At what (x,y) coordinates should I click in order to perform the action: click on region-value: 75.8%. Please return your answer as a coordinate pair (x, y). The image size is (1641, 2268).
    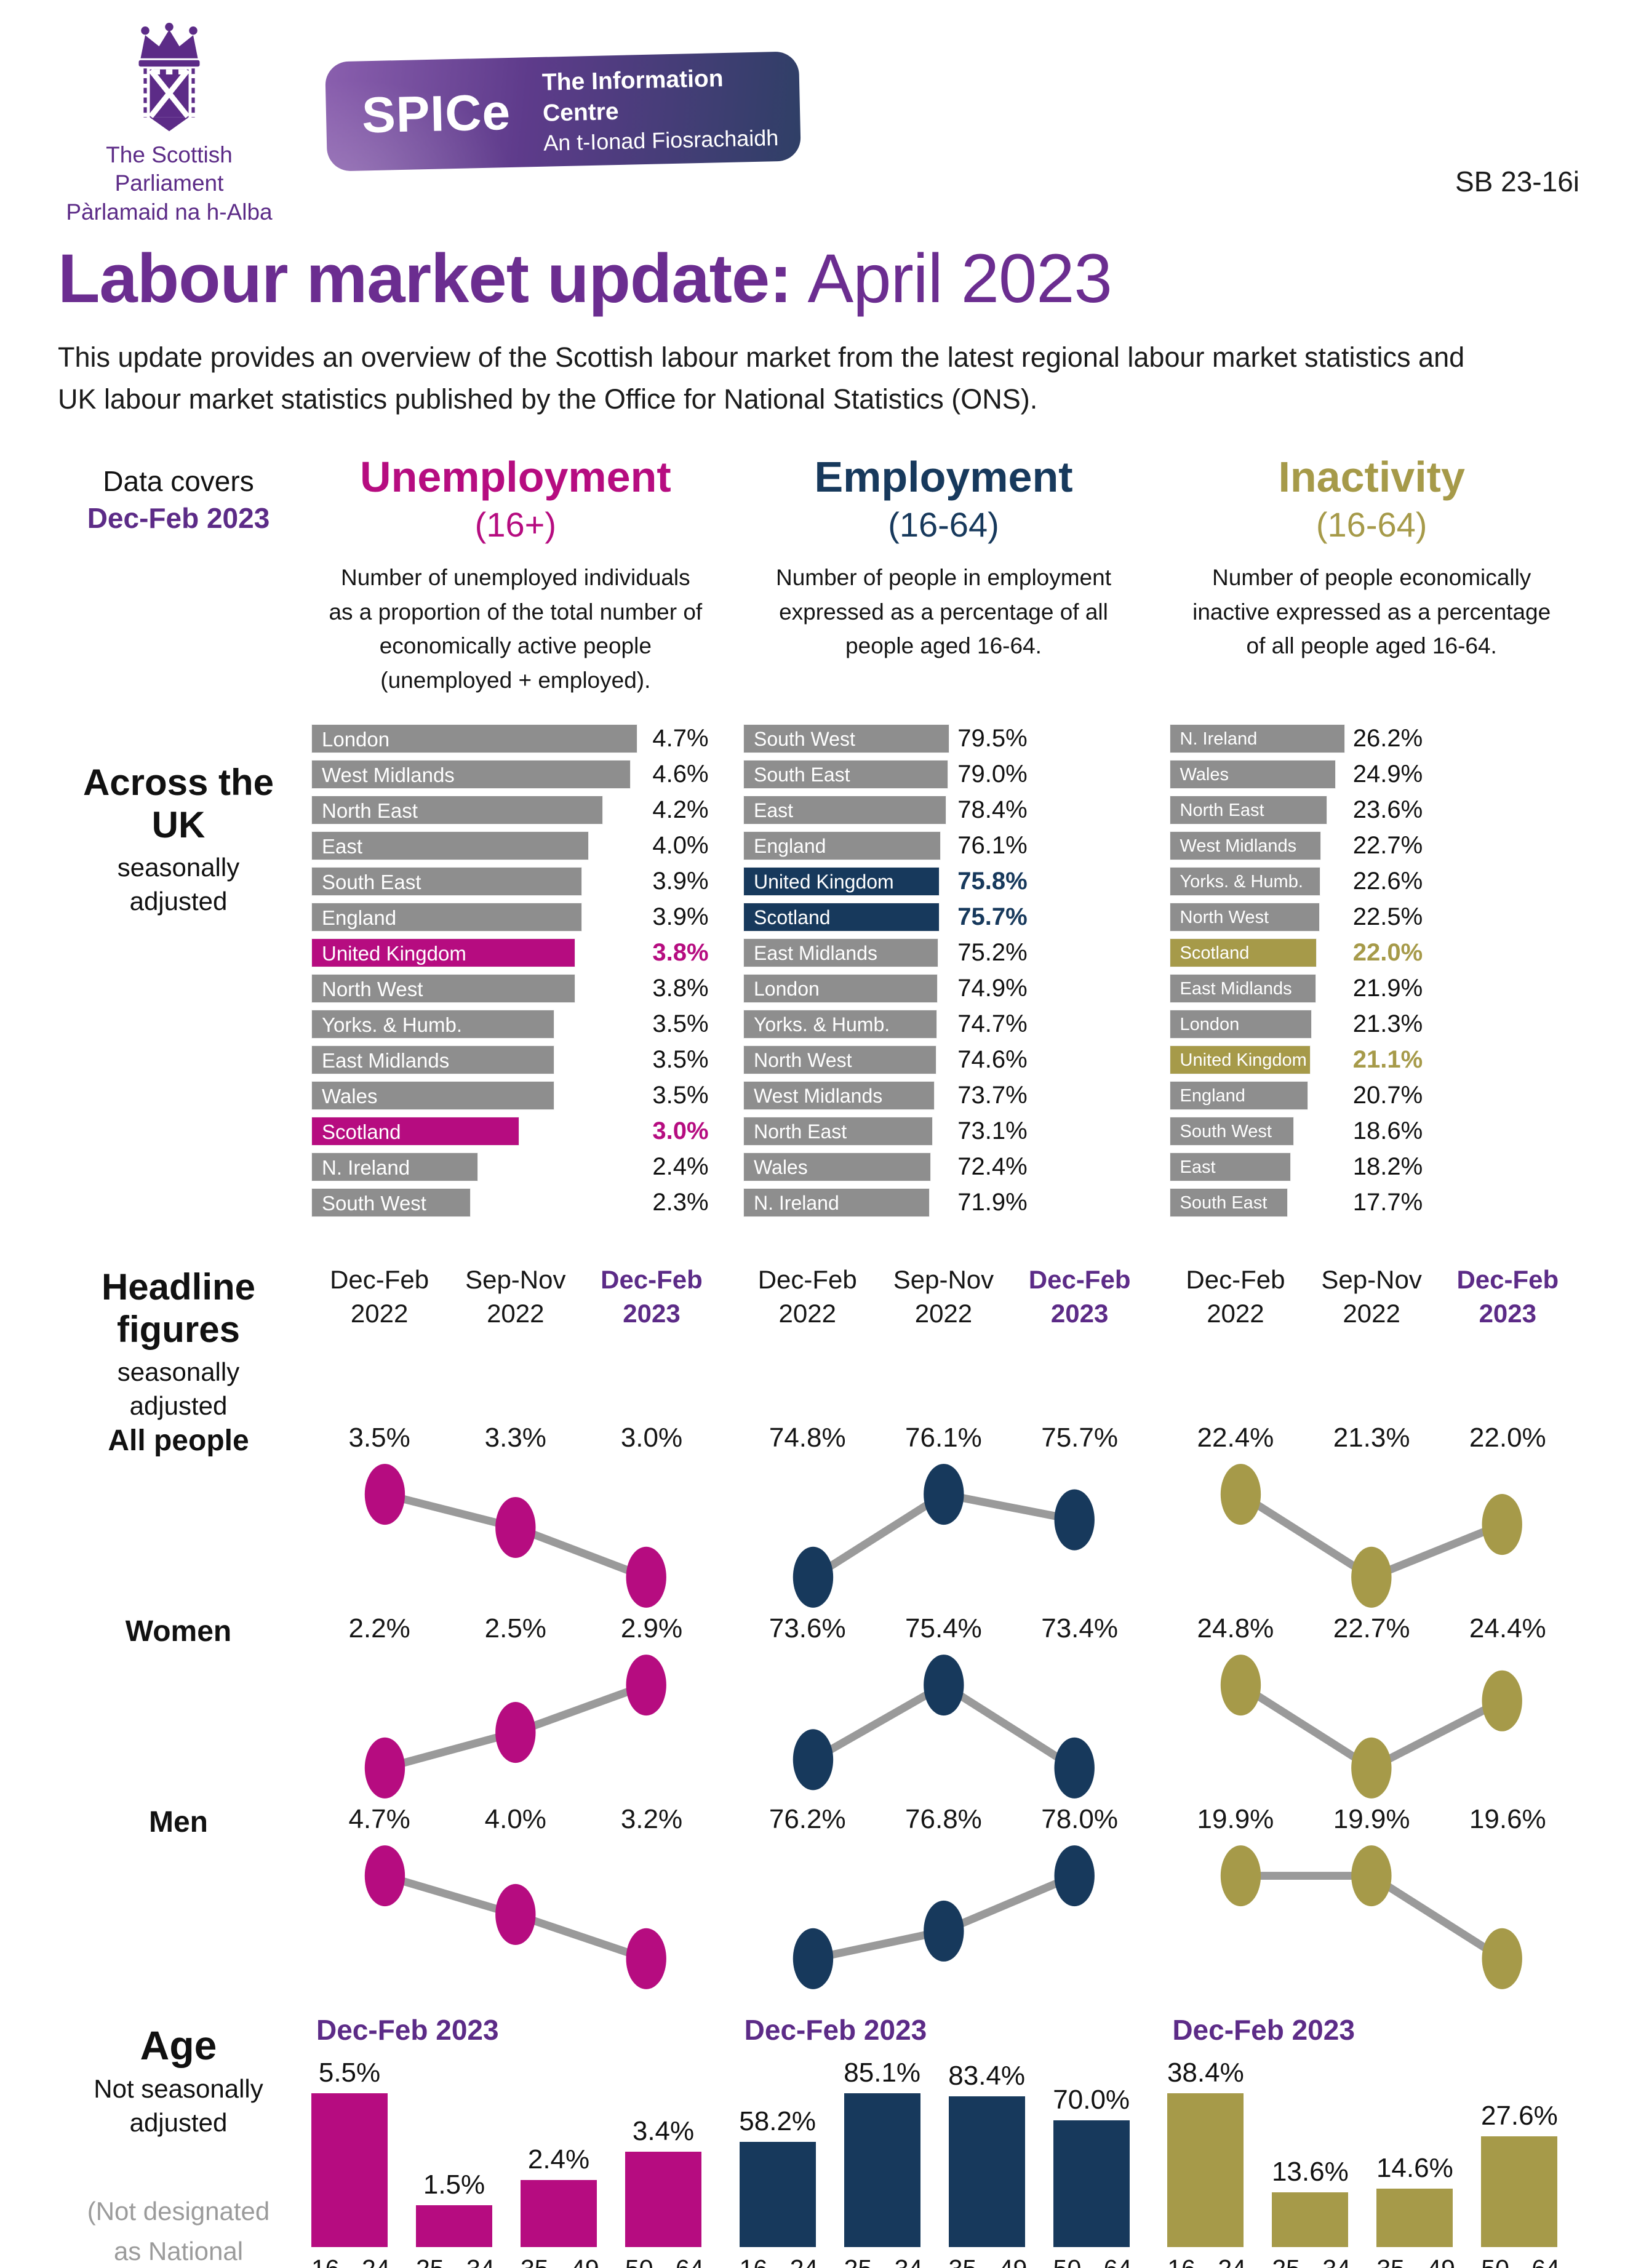
    Looking at the image, I should click on (992, 881).